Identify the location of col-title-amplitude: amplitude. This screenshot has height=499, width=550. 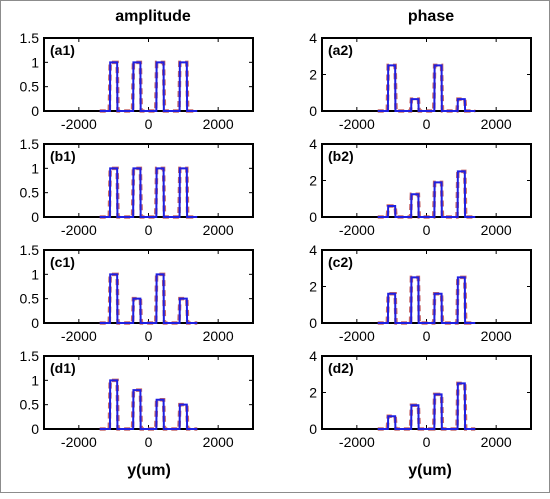
(153, 16).